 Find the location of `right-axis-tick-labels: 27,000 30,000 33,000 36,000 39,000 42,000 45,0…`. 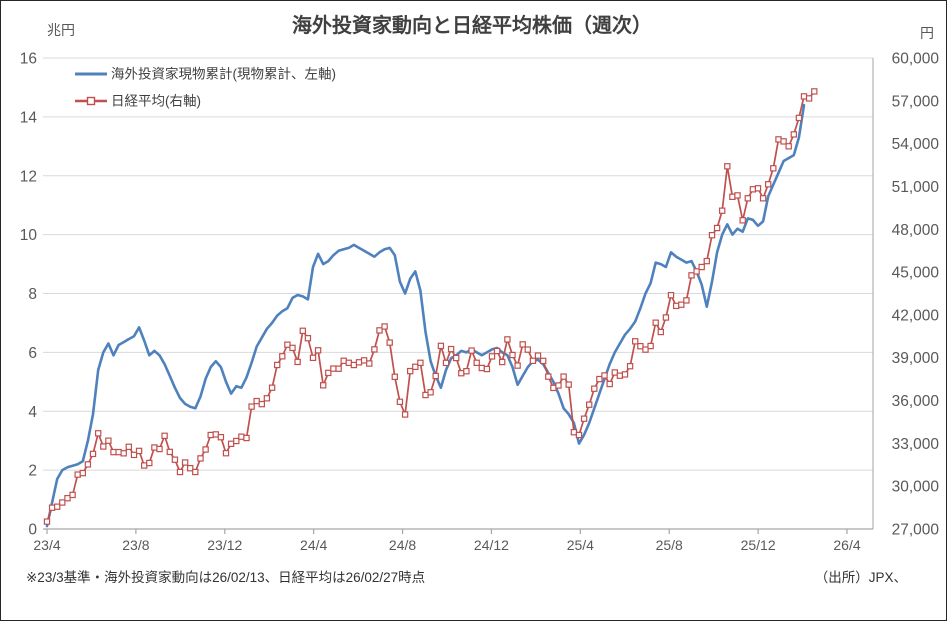

right-axis-tick-labels: 27,000 30,000 33,000 36,000 39,000 42,000 45,0… is located at coordinates (916, 295).